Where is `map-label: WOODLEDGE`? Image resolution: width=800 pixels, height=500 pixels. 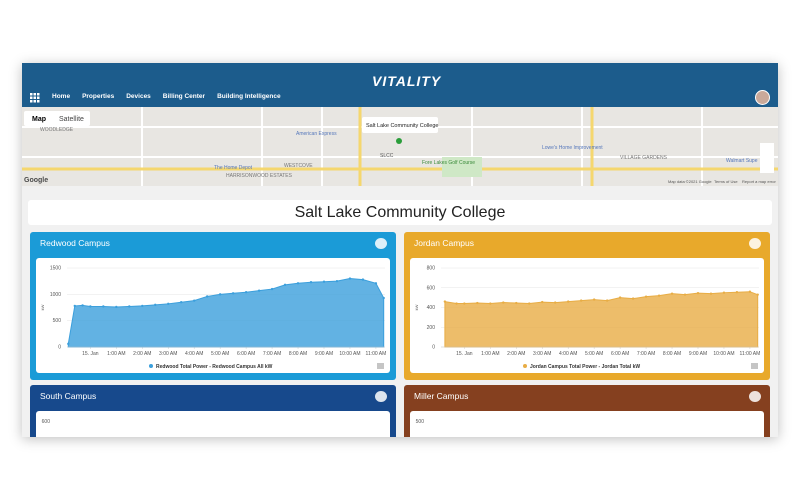 map-label: WOODLEDGE is located at coordinates (57, 130).